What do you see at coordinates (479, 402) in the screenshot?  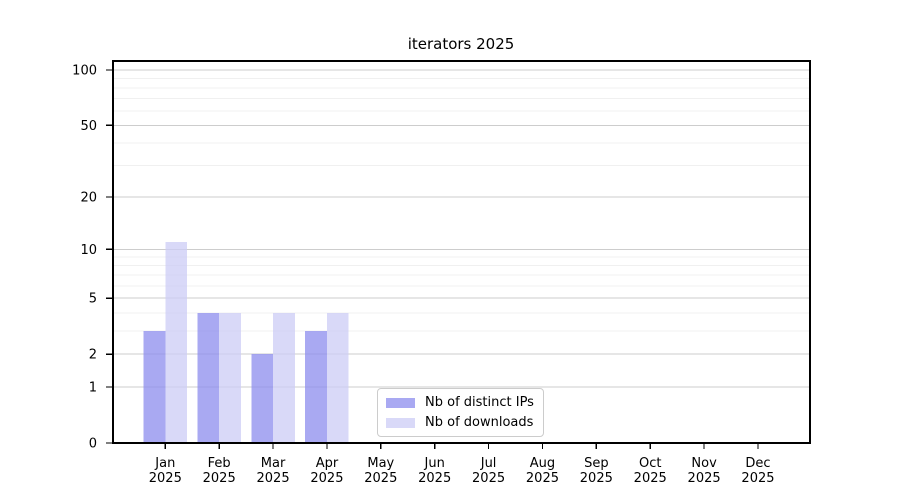 I see `legend-label-distinct-ips: Nb of distinct IPs` at bounding box center [479, 402].